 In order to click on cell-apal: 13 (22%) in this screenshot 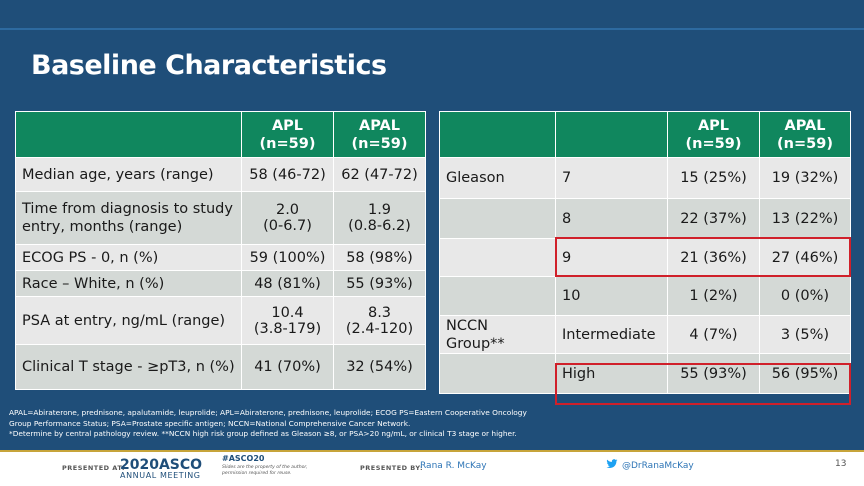, I will do `click(805, 218)`.